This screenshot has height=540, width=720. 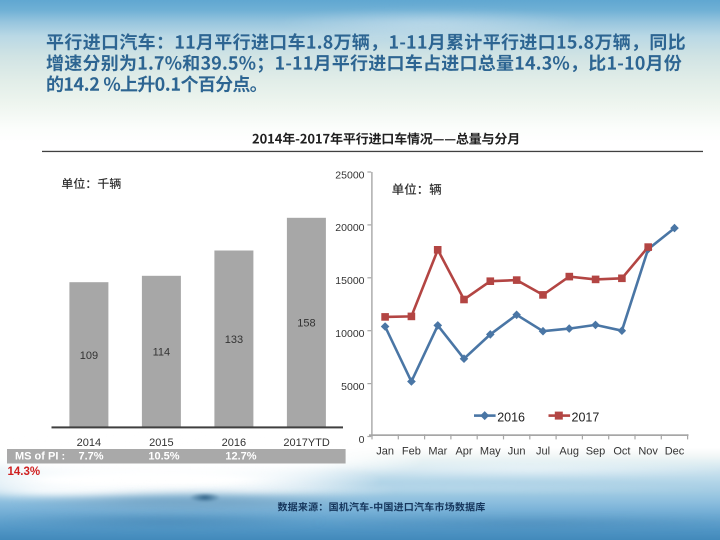 What do you see at coordinates (89, 356) in the screenshot?
I see `svg-text: 109` at bounding box center [89, 356].